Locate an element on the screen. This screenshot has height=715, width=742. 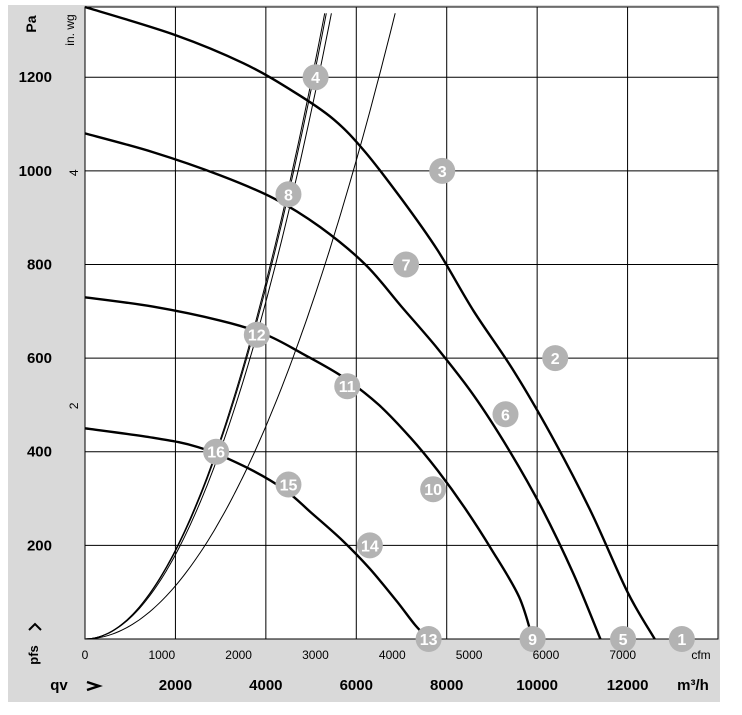
x-tick-m3h: 2000 is located at coordinates (175, 685).